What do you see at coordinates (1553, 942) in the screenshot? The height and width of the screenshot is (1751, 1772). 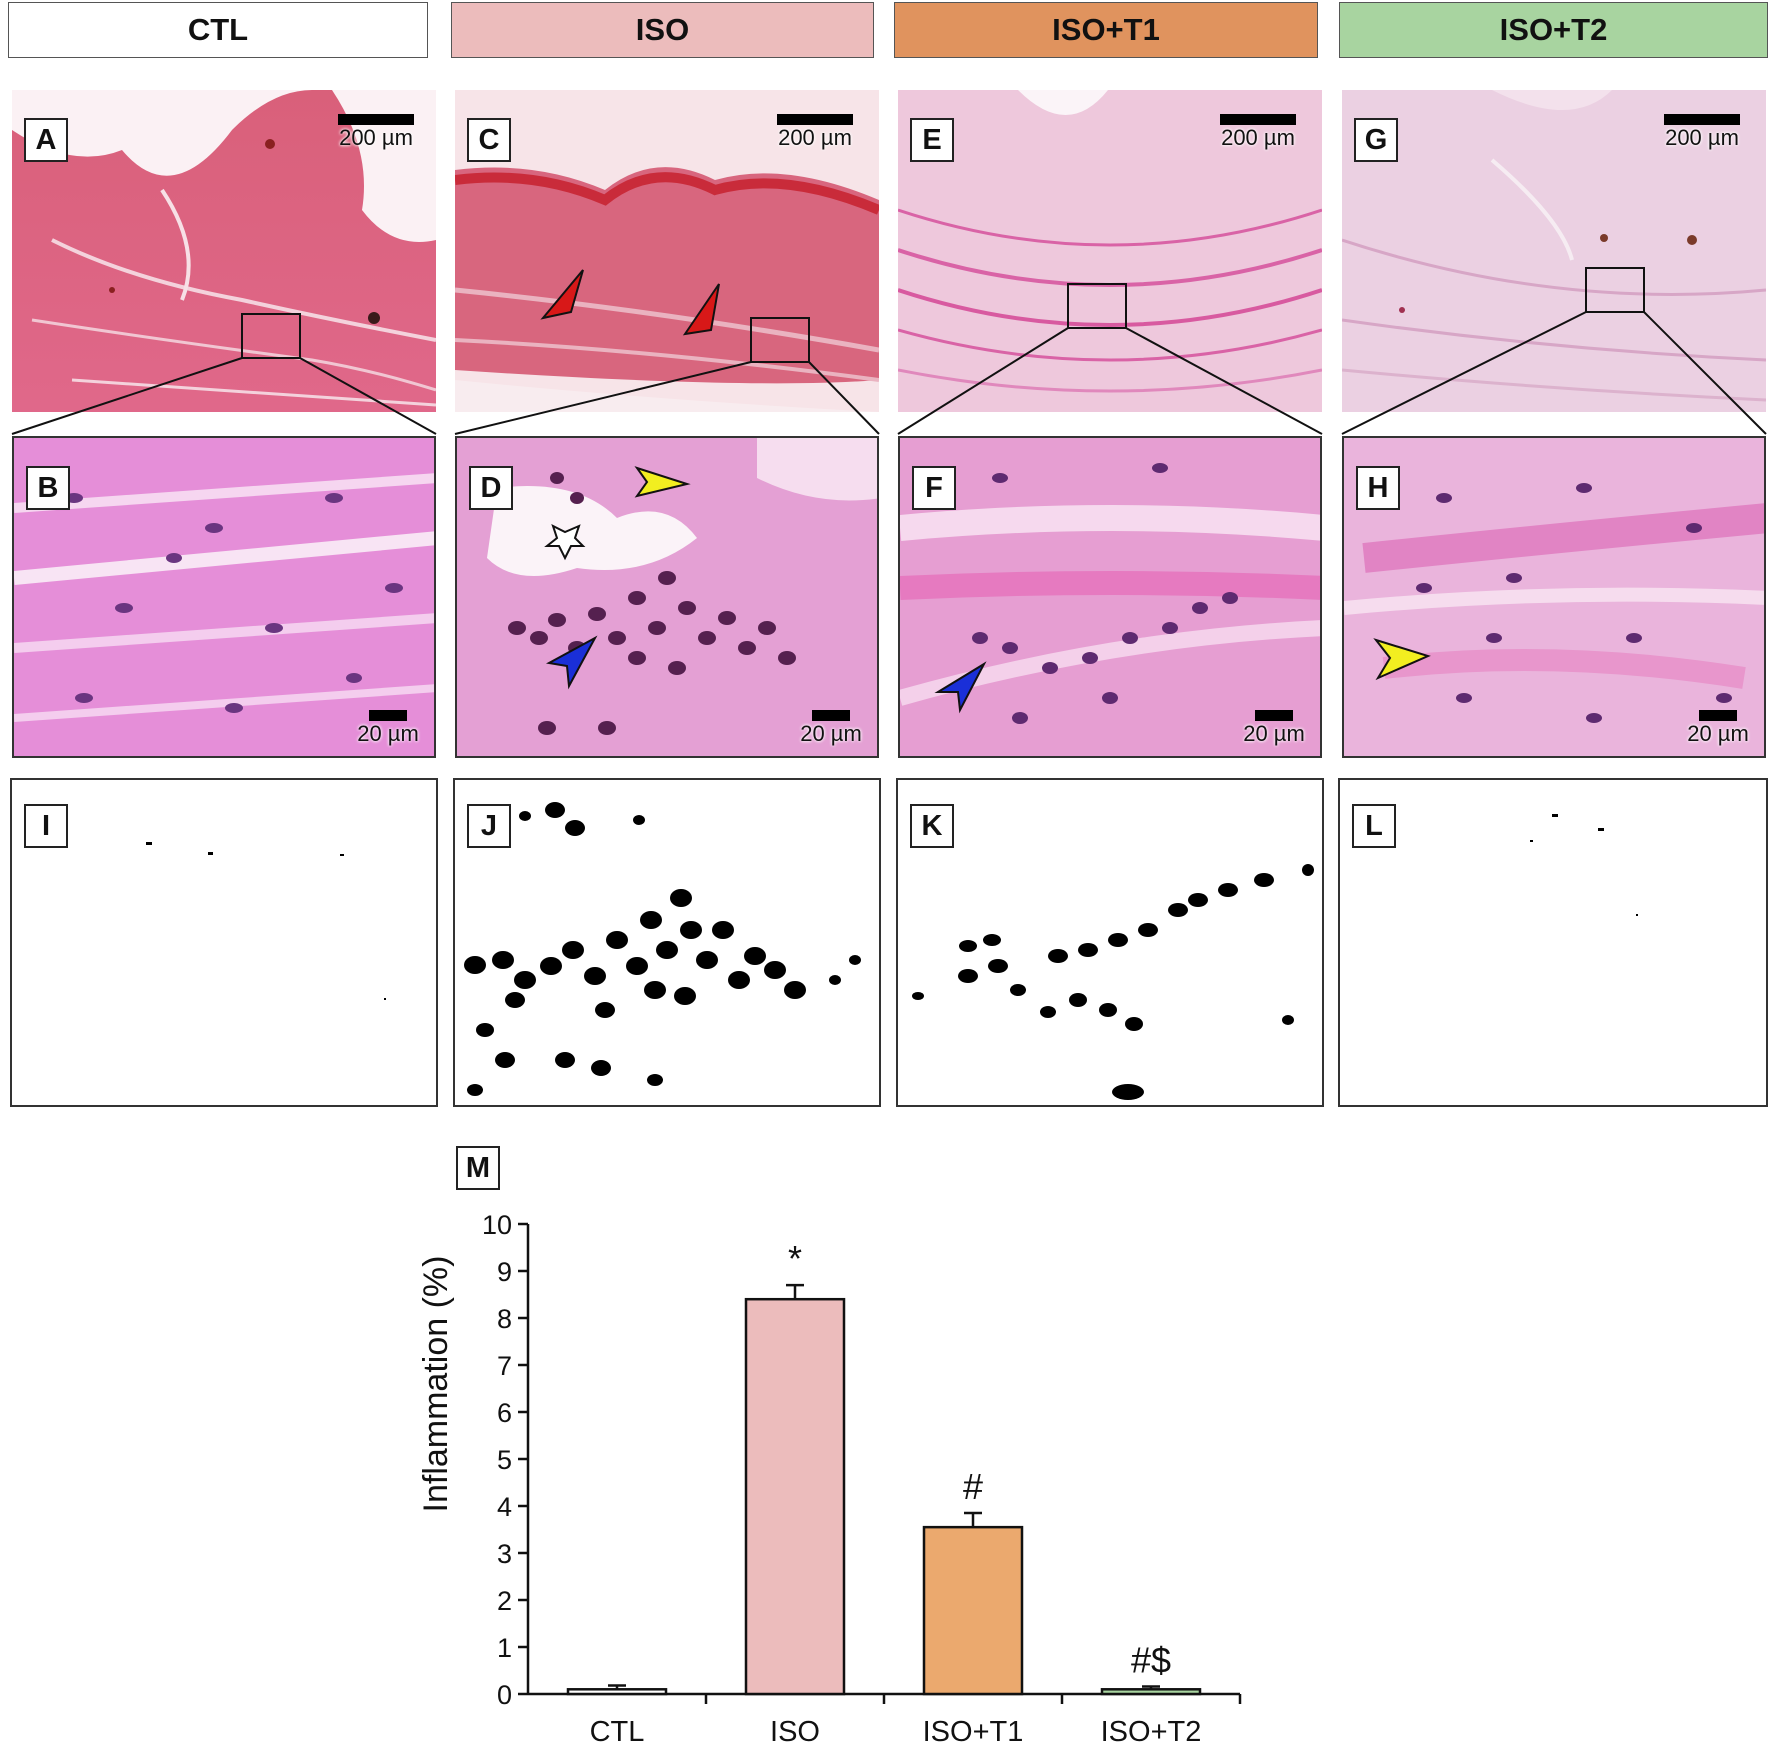 I see `binary-mask-panel-l: L` at bounding box center [1553, 942].